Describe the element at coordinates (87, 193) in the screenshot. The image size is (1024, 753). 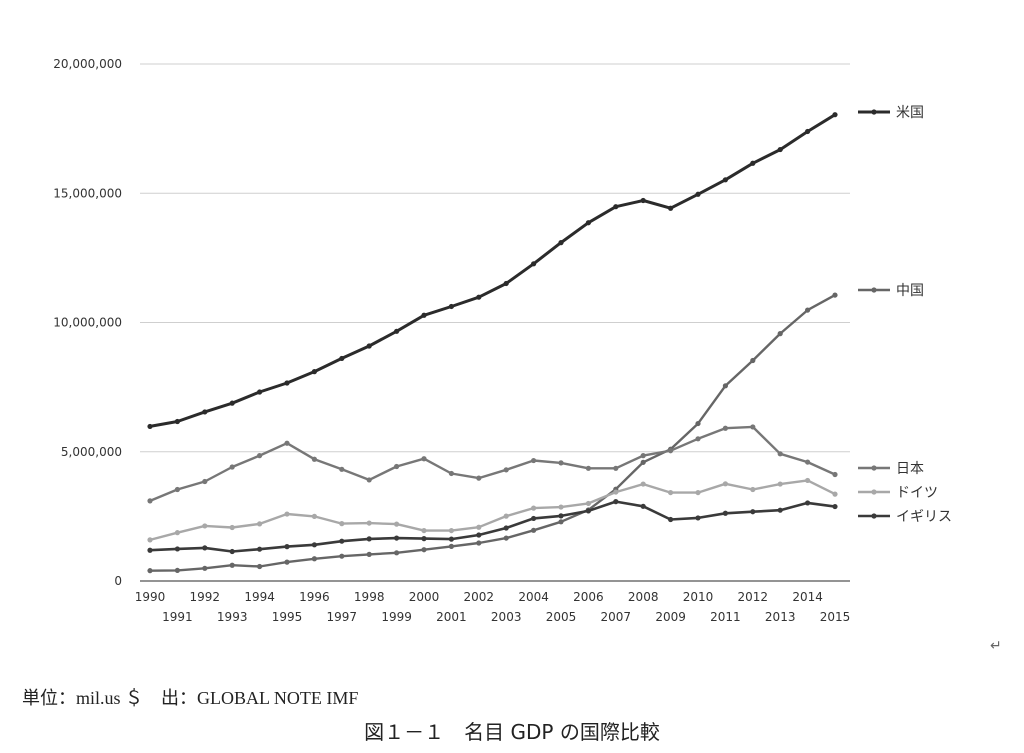
I see `y-tick-label: 15,000,000` at that location.